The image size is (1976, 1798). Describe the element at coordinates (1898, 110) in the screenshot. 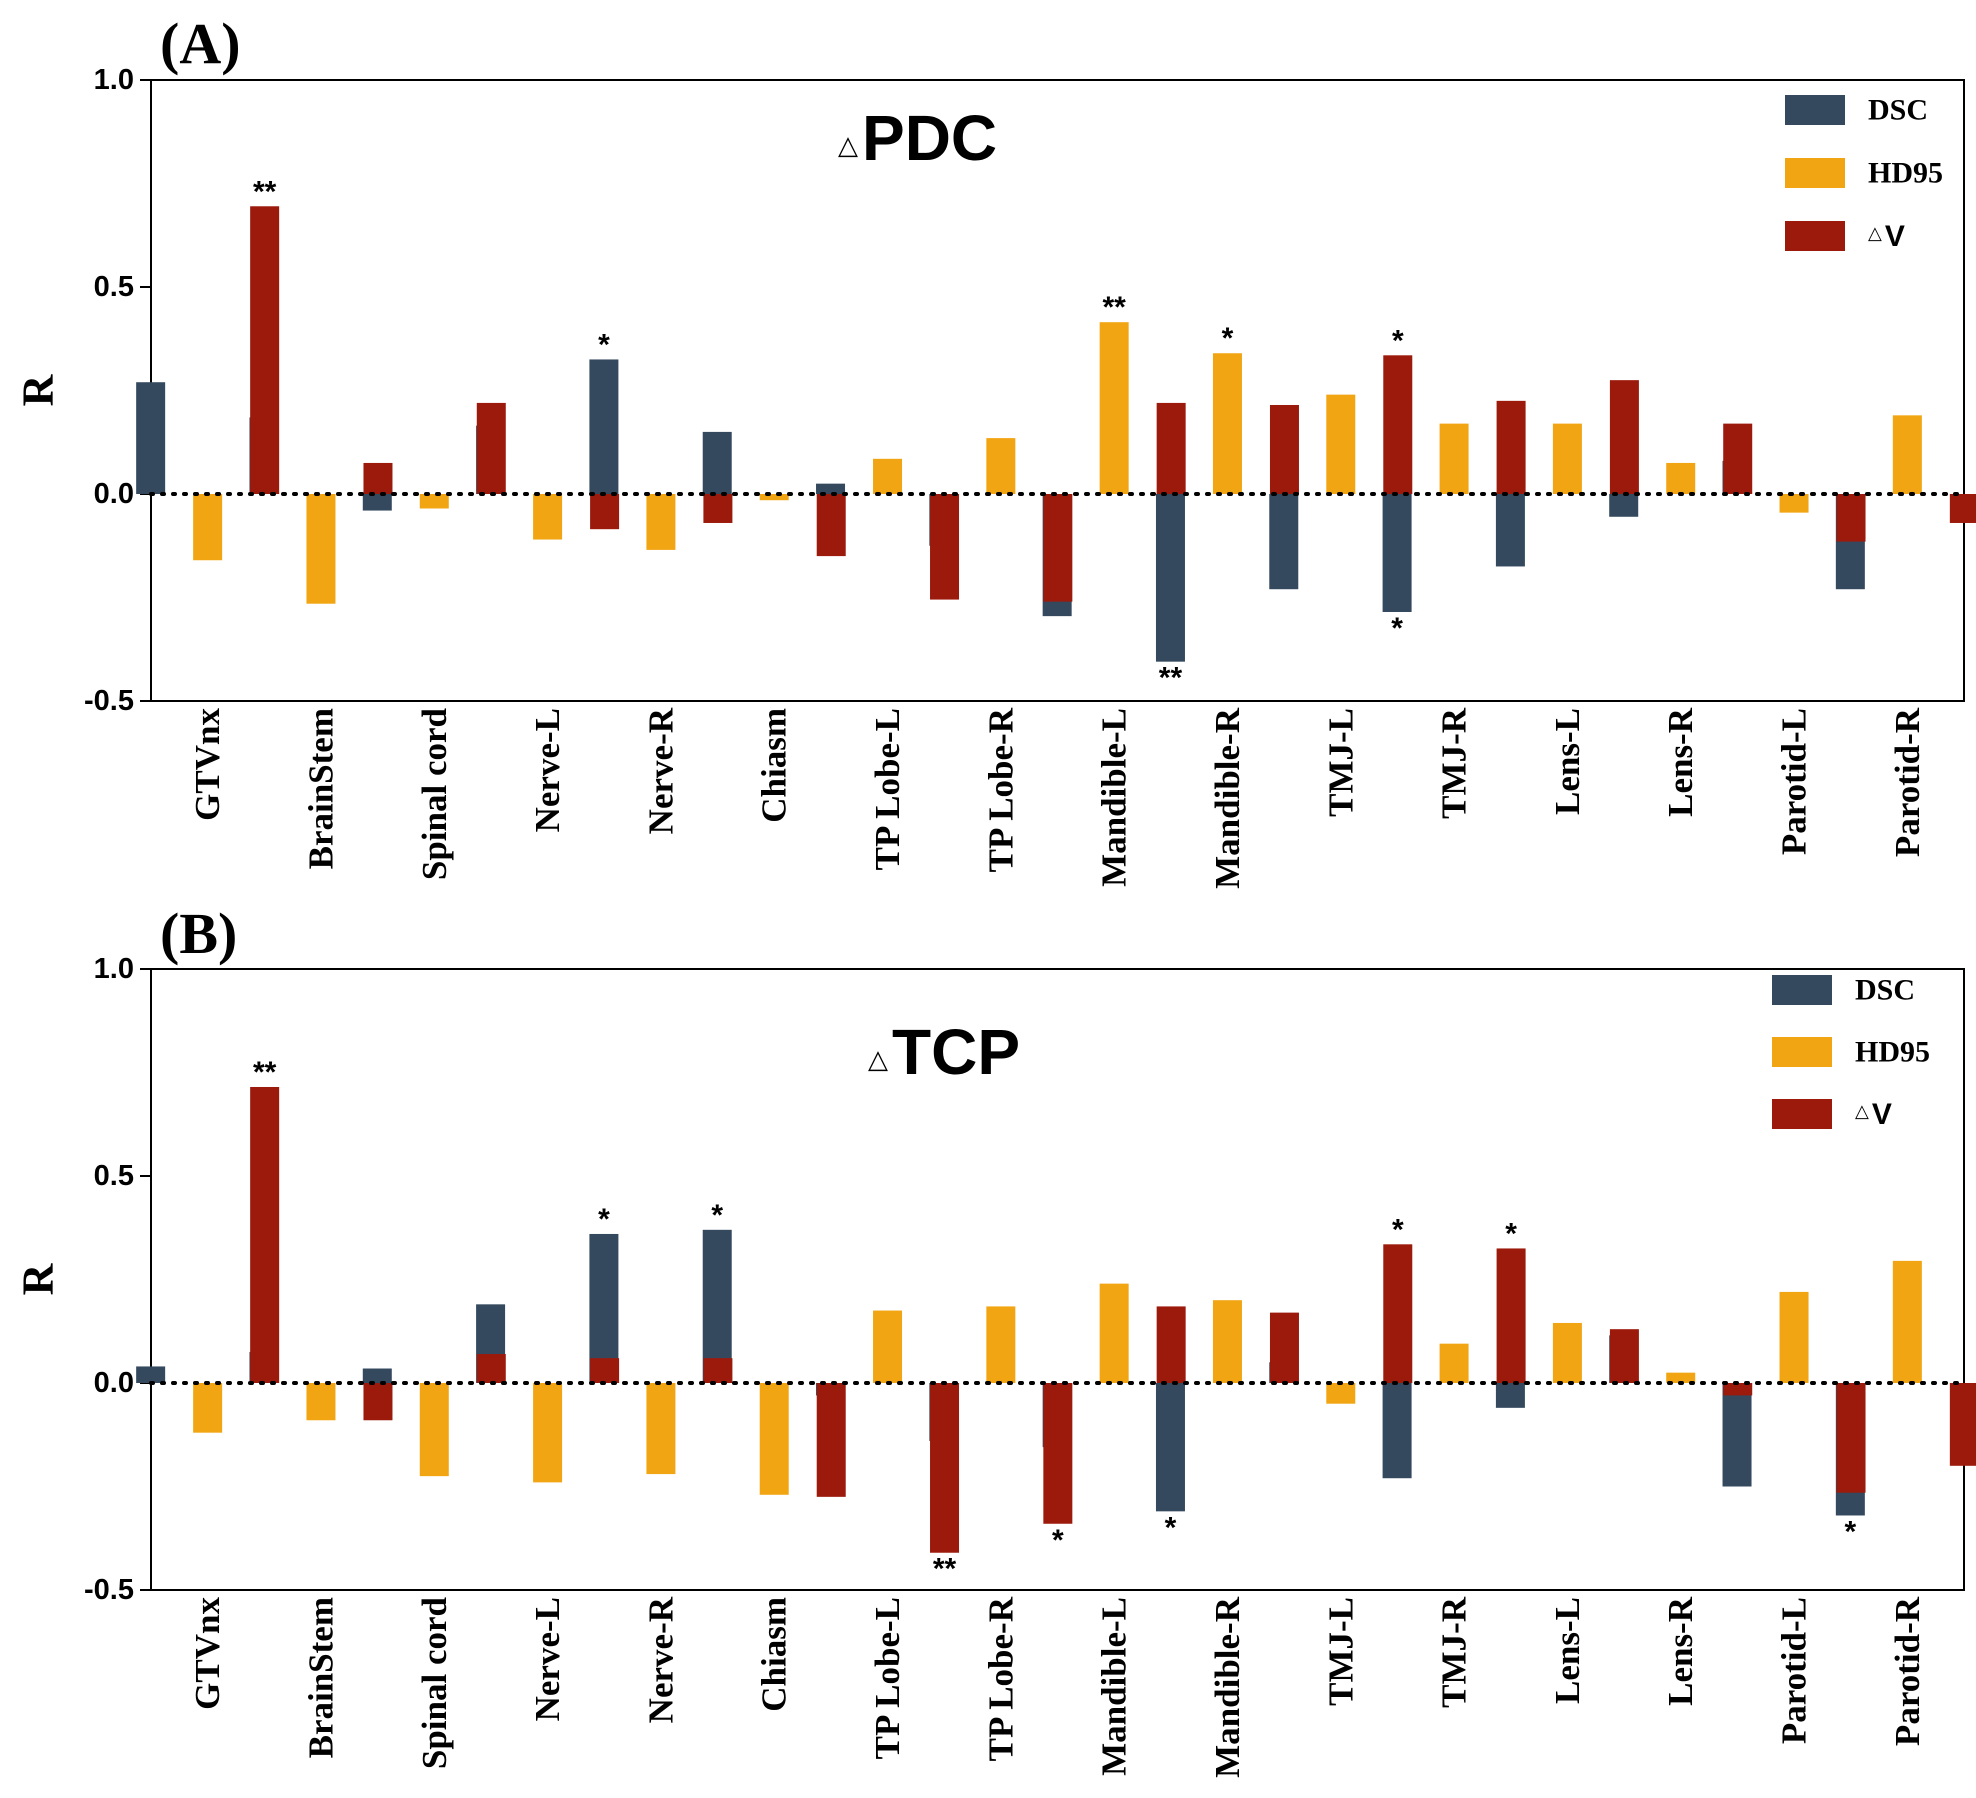

I see `legend-label: DSC` at that location.